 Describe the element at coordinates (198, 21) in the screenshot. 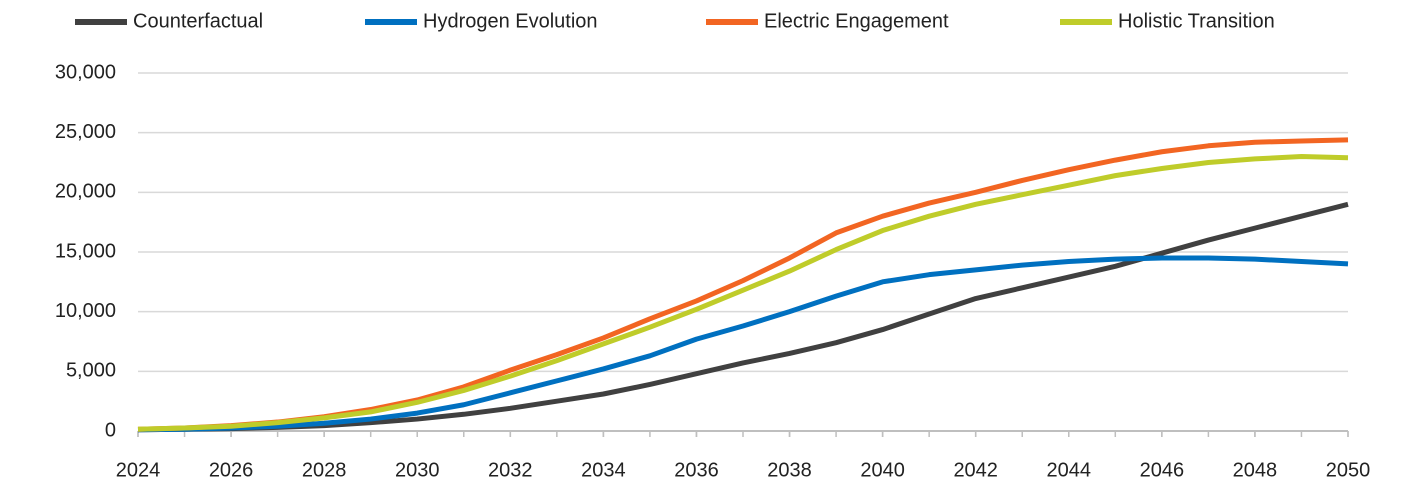

I see `legend-label: Counterfactual` at that location.